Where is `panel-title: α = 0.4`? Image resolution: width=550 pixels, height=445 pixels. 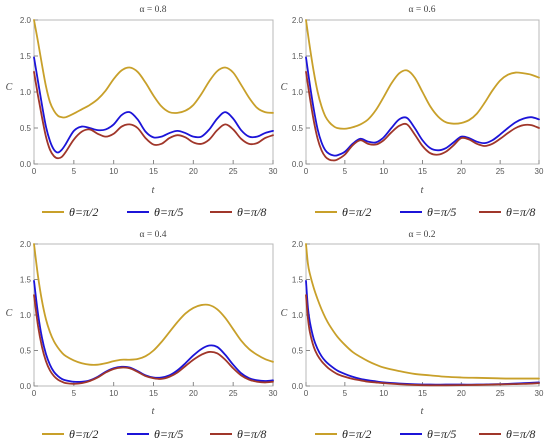 panel-title: α = 0.4 is located at coordinates (153, 235).